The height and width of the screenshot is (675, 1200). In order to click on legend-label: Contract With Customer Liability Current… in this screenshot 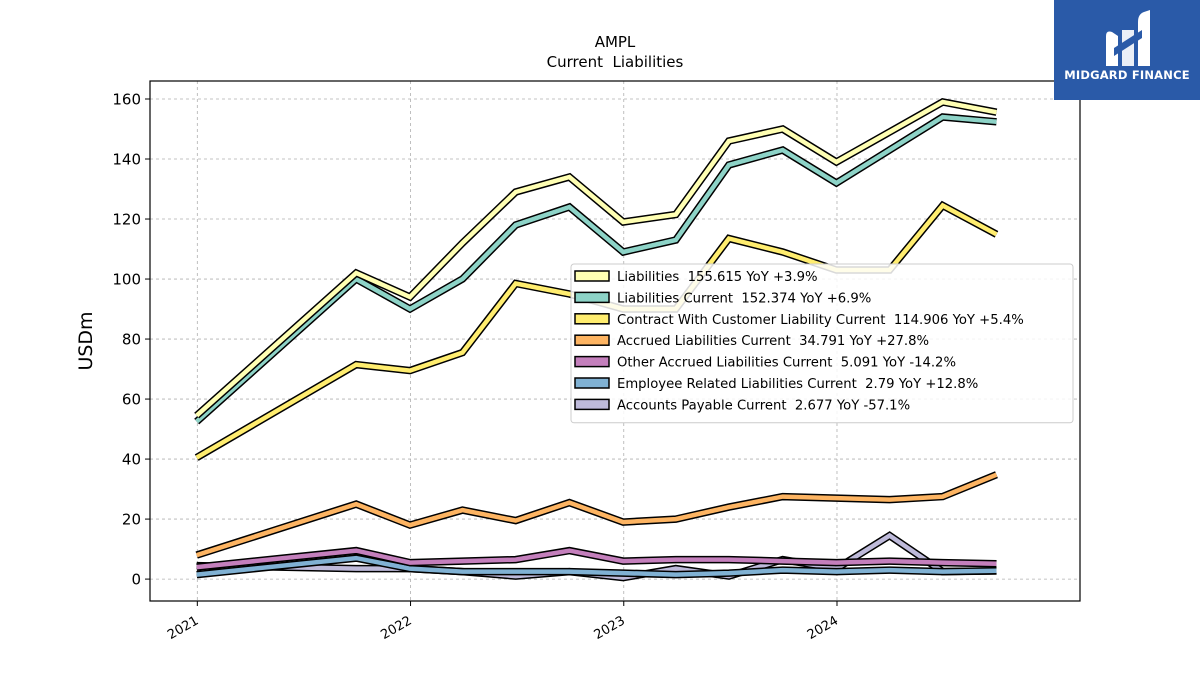, I will do `click(820, 320)`.